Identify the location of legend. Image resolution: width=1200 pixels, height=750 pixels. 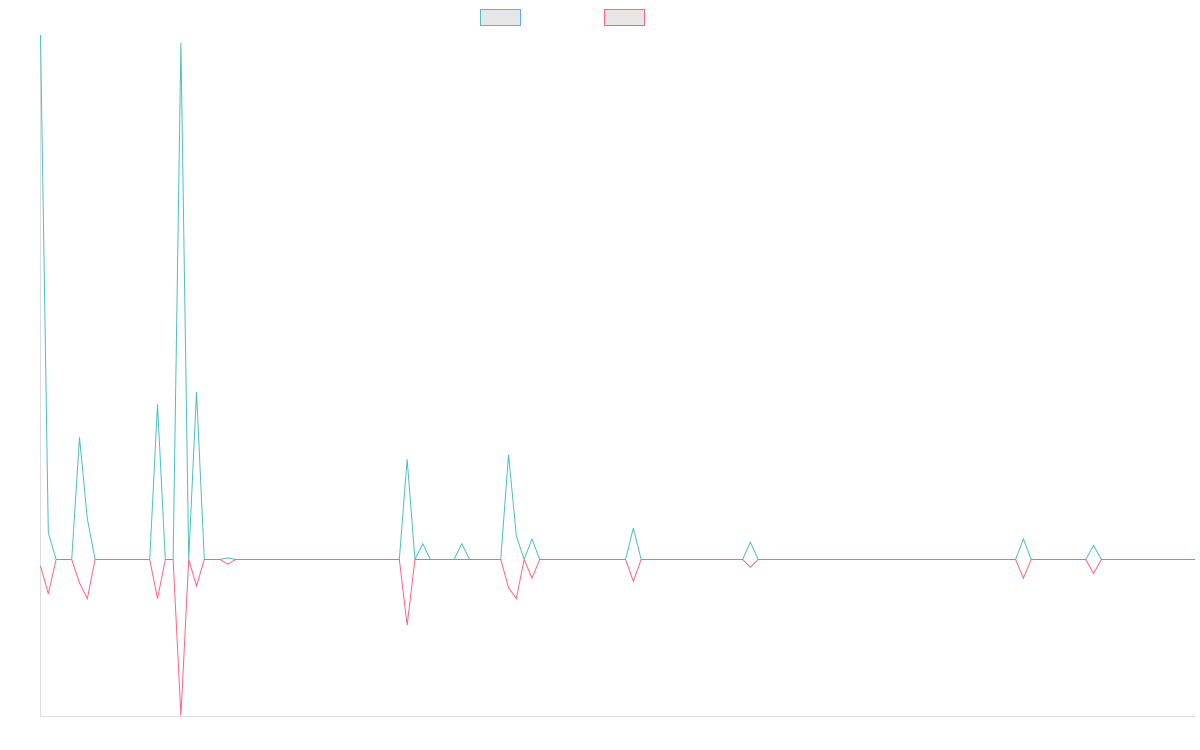
(562, 17).